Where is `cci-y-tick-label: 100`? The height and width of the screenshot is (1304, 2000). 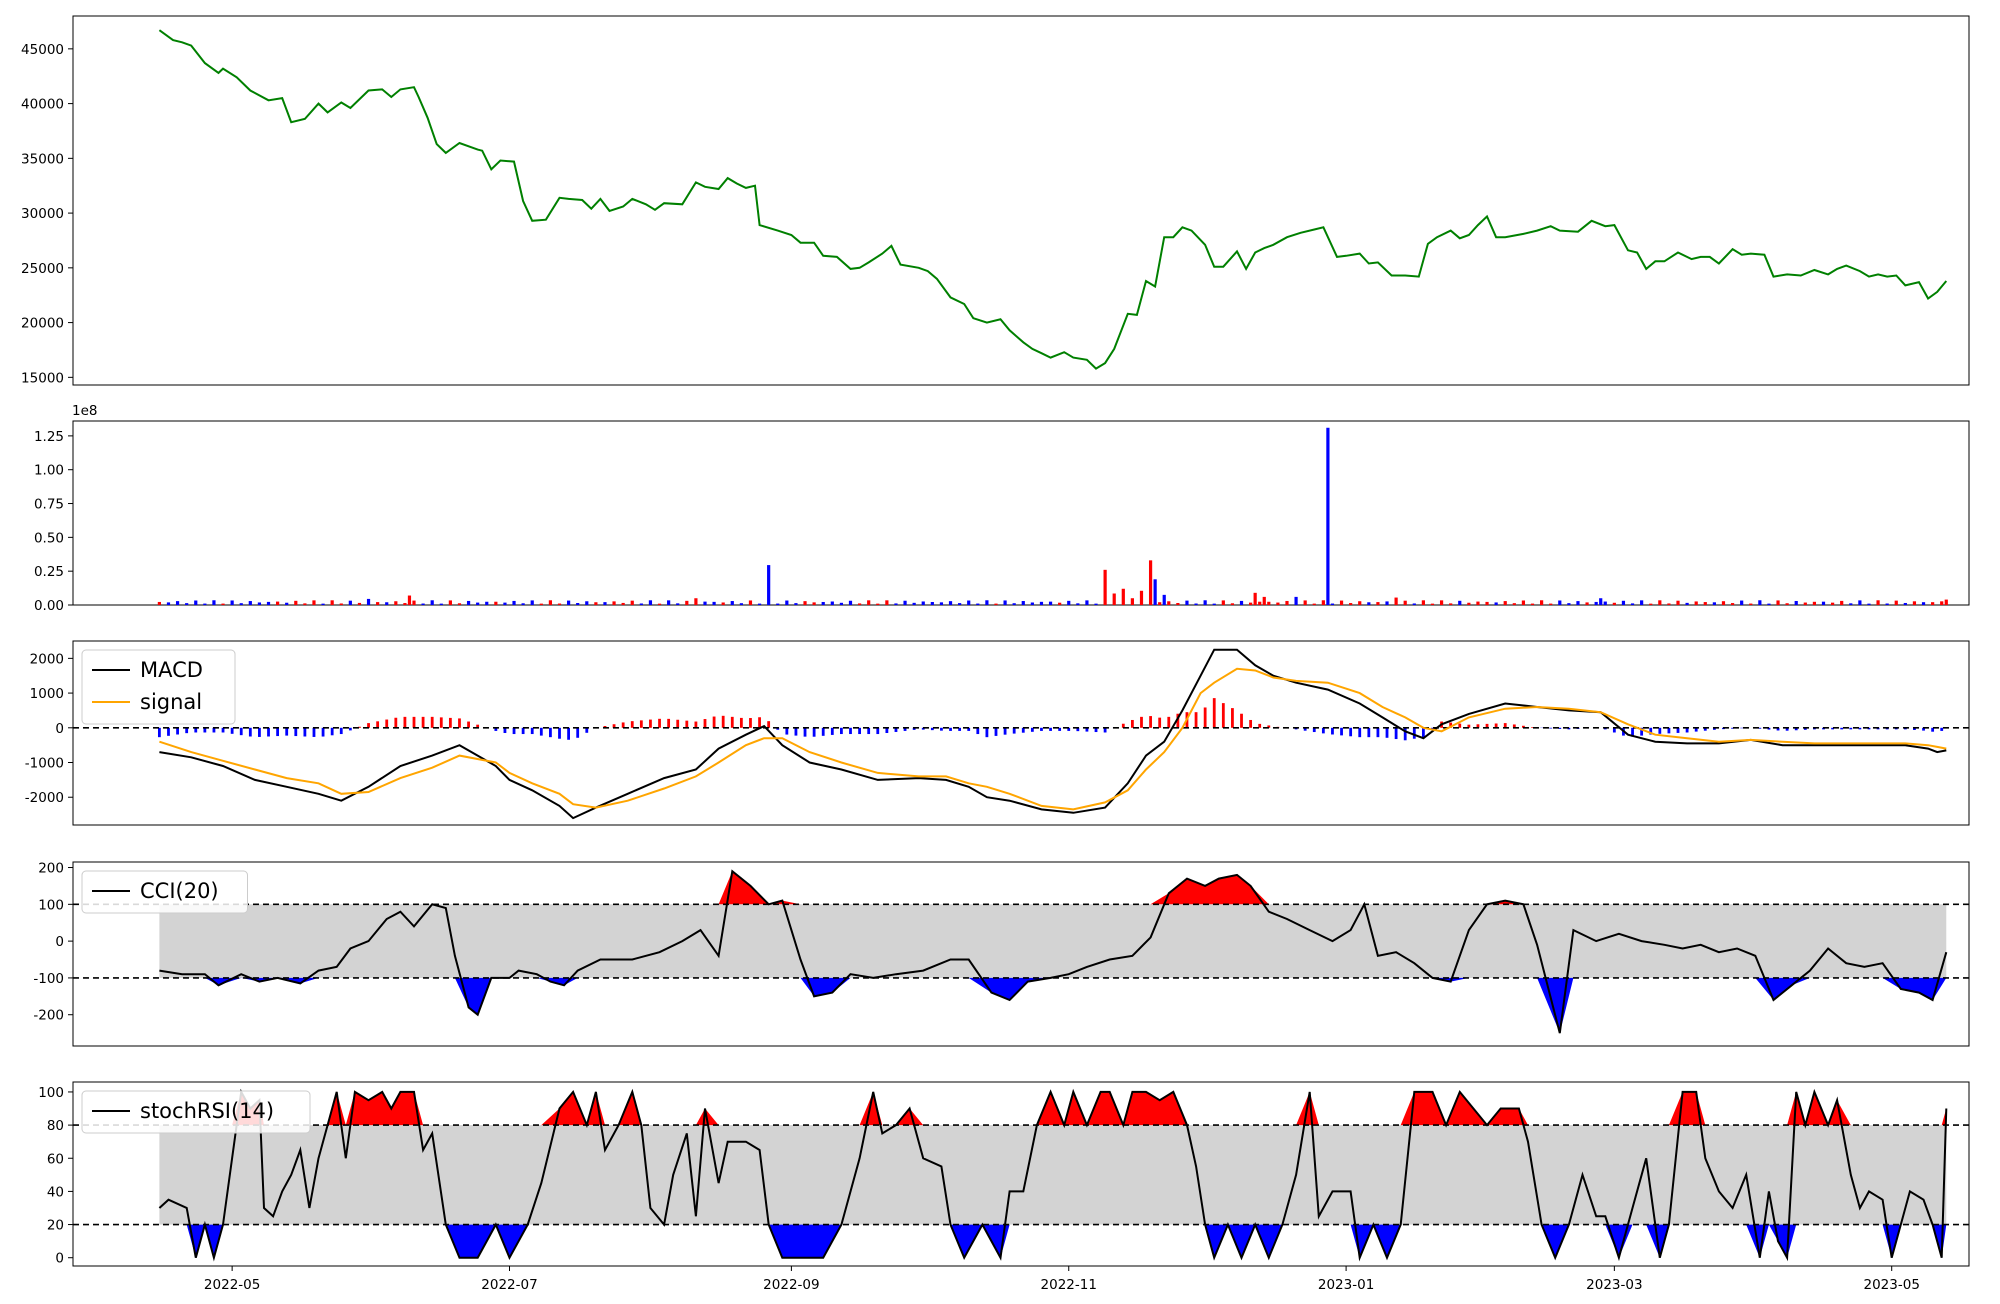
cci-y-tick-label: 100 is located at coordinates (51, 905).